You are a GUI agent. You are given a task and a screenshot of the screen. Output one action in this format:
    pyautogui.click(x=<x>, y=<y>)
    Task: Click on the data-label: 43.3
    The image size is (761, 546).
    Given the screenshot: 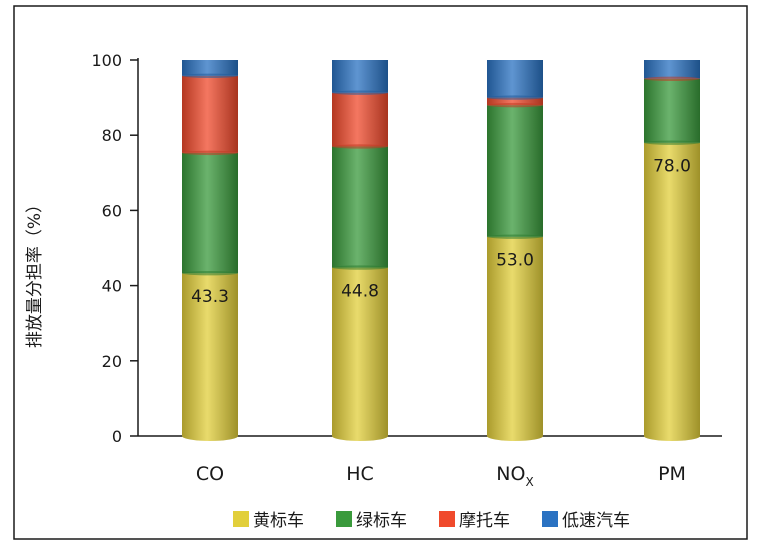 What is the action you would take?
    pyautogui.click(x=210, y=297)
    